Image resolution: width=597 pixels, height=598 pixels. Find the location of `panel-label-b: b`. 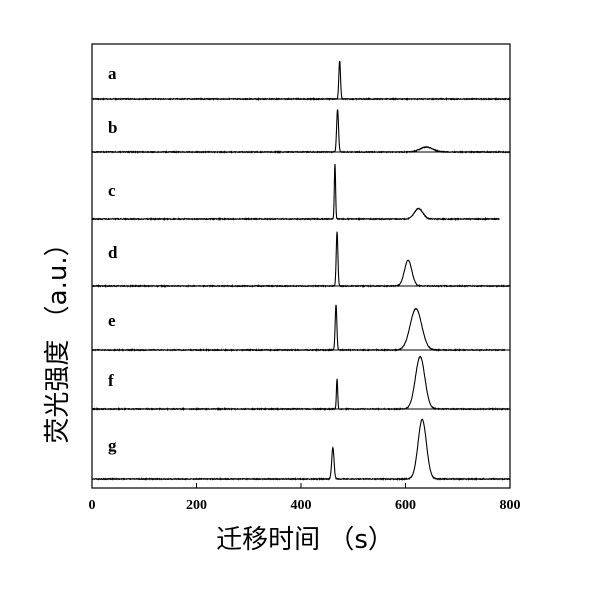

panel-label-b: b is located at coordinates (112, 127).